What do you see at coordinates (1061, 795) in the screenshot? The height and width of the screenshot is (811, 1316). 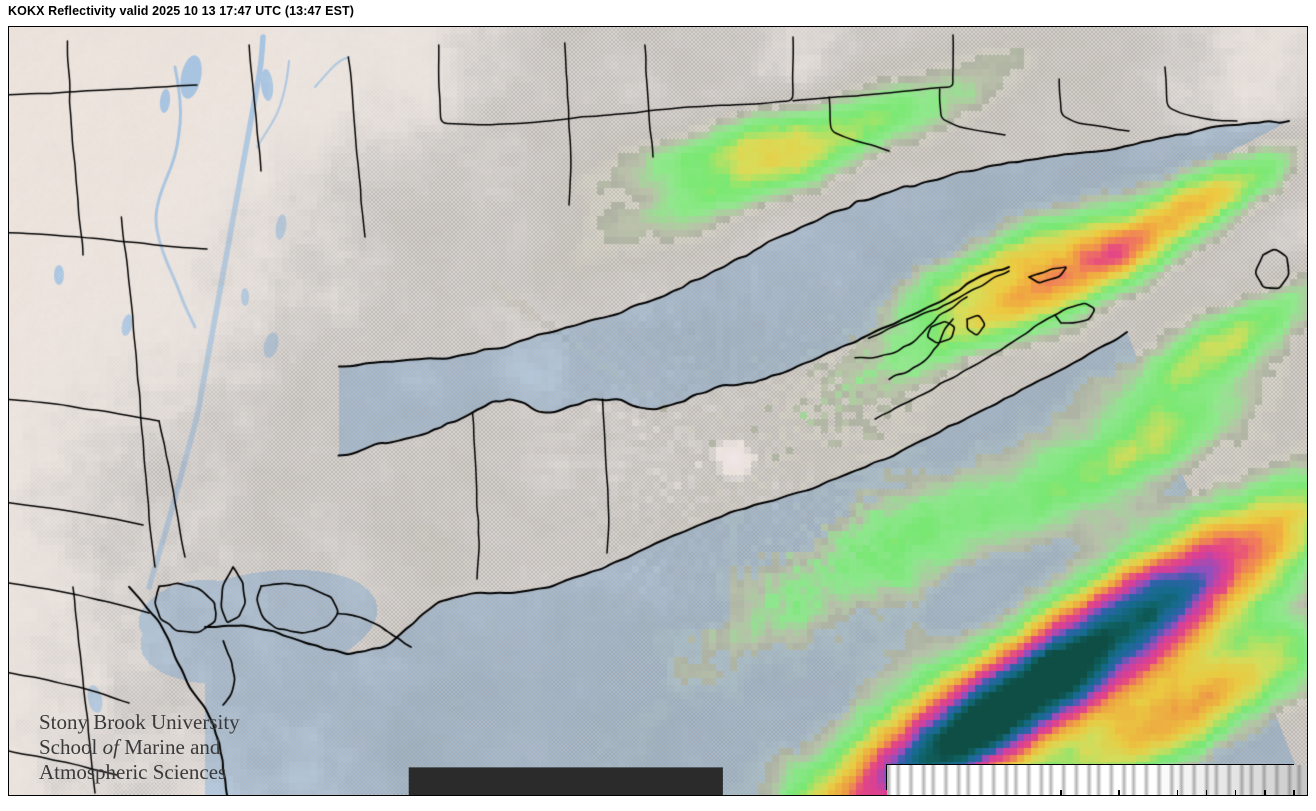 I see `colorbar-label-0: 0` at bounding box center [1061, 795].